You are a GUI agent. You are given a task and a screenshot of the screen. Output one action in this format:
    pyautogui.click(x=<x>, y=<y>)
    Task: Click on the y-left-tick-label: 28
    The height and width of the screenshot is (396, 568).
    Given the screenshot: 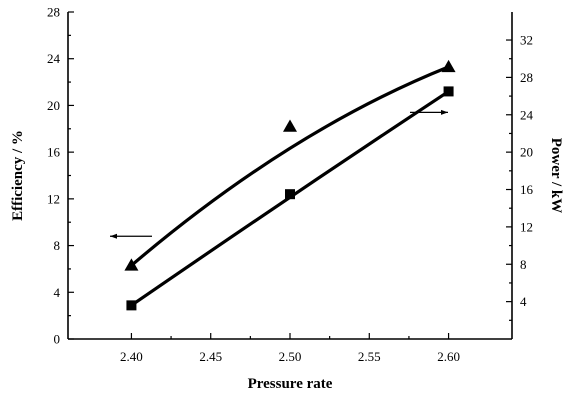 What is the action you would take?
    pyautogui.click(x=53, y=12)
    